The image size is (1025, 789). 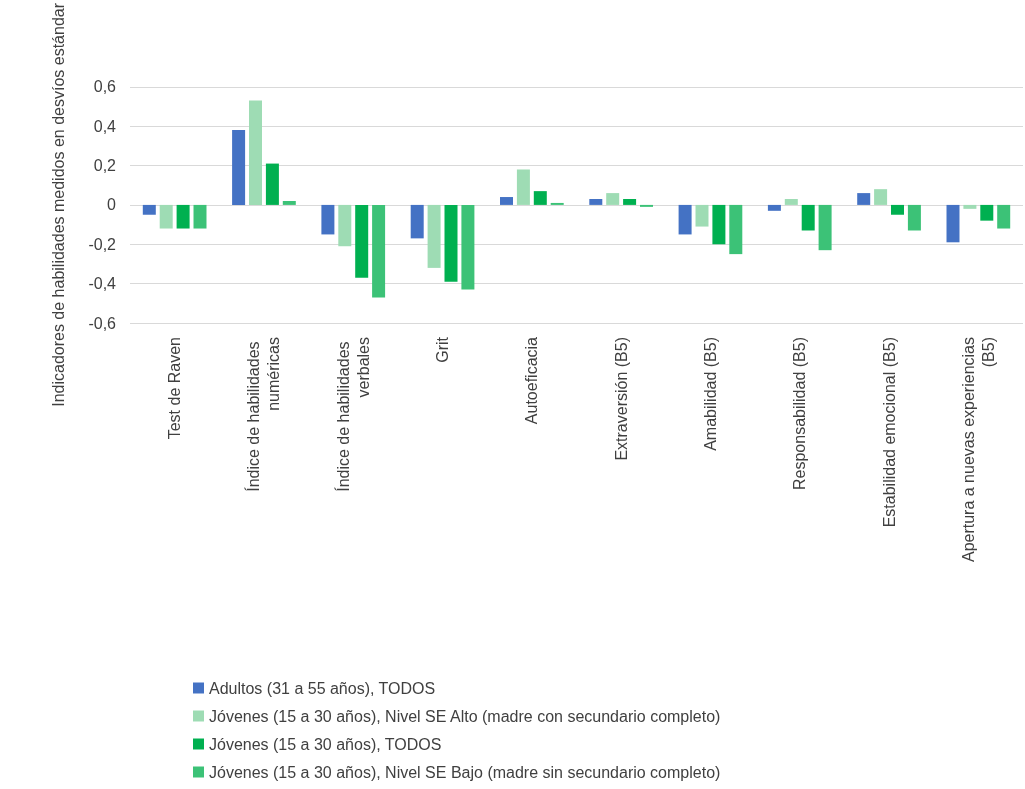 What do you see at coordinates (465, 772) in the screenshot?
I see `legend-label: Jóvenes (15 a 30 años), Nivel SE Bajo (madre sin secundario completo)` at bounding box center [465, 772].